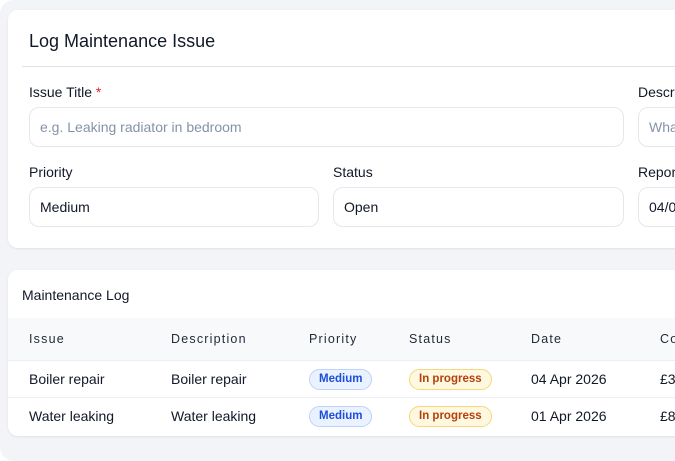 The width and height of the screenshot is (675, 461). What do you see at coordinates (65, 92) in the screenshot?
I see `issue-title-label: Issue Title *` at bounding box center [65, 92].